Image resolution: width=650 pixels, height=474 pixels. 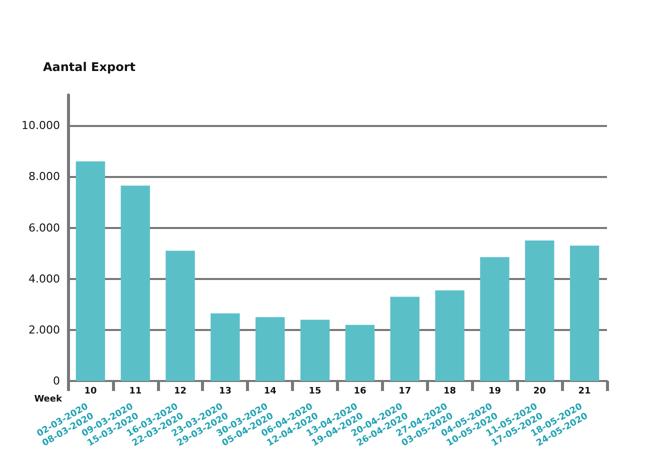 I want to click on x-tick-label: 11, so click(x=135, y=391).